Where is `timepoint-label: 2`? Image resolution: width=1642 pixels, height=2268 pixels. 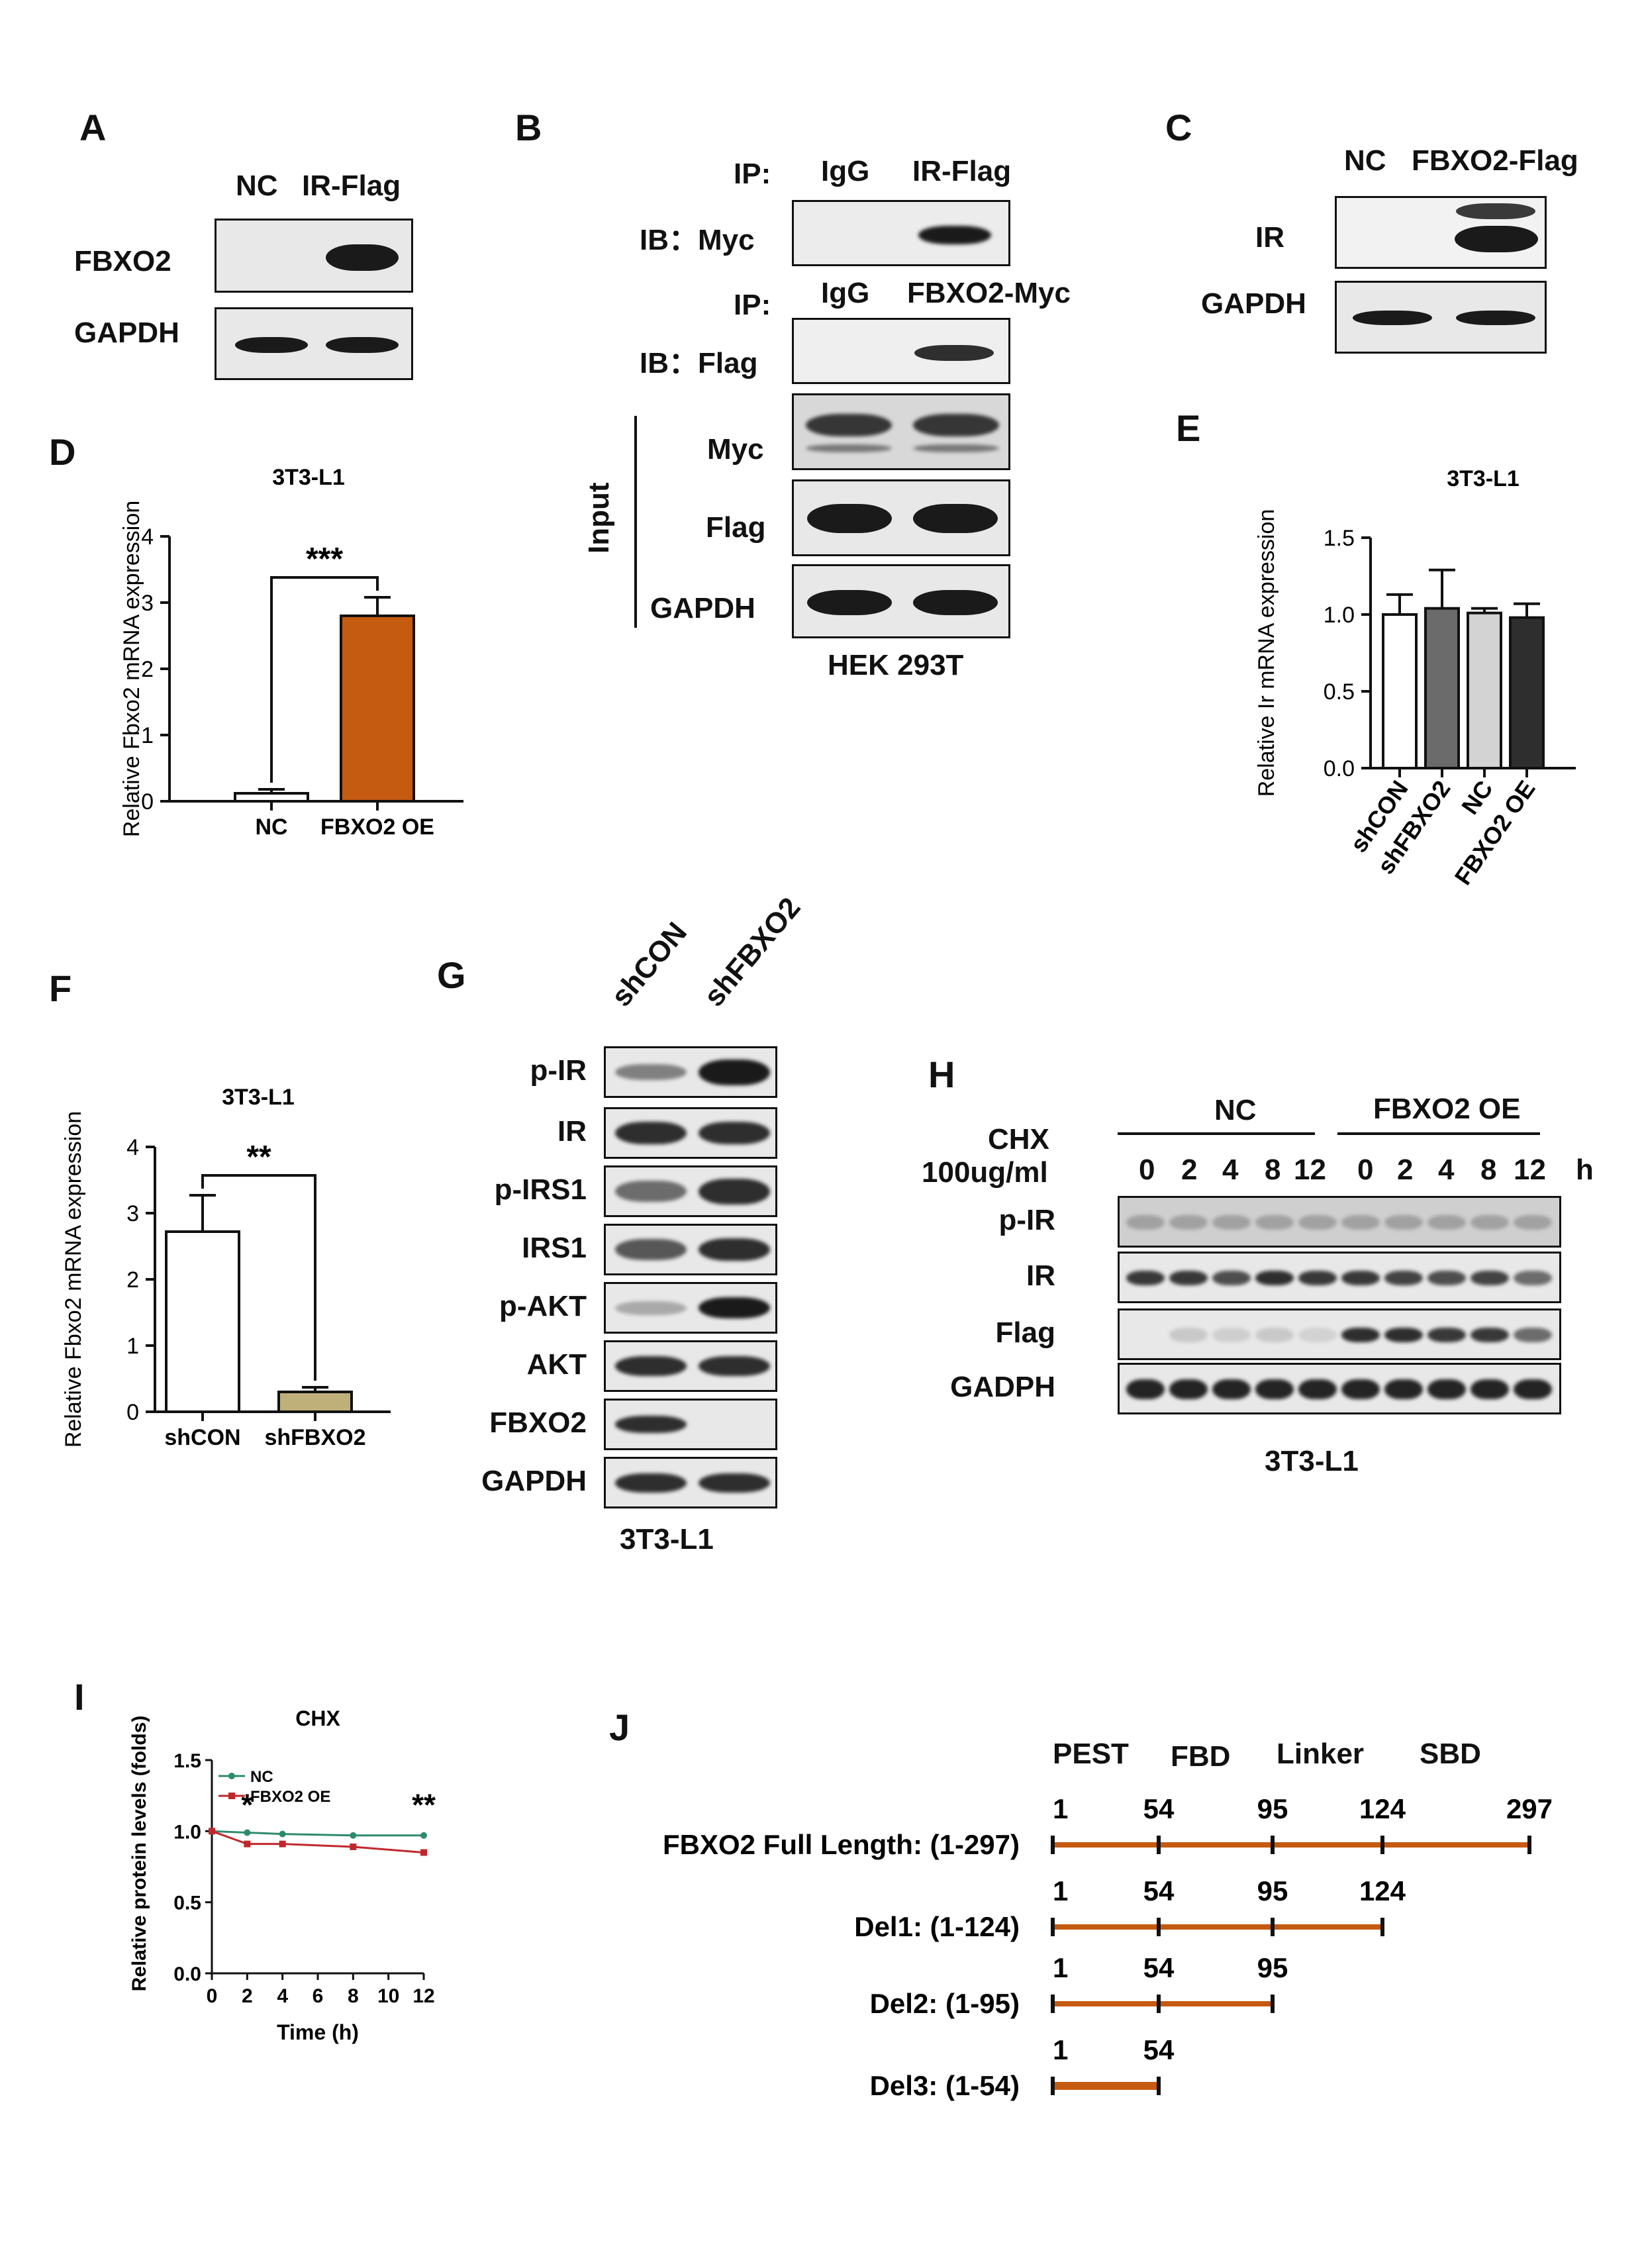
timepoint-label: 2 is located at coordinates (1406, 1170).